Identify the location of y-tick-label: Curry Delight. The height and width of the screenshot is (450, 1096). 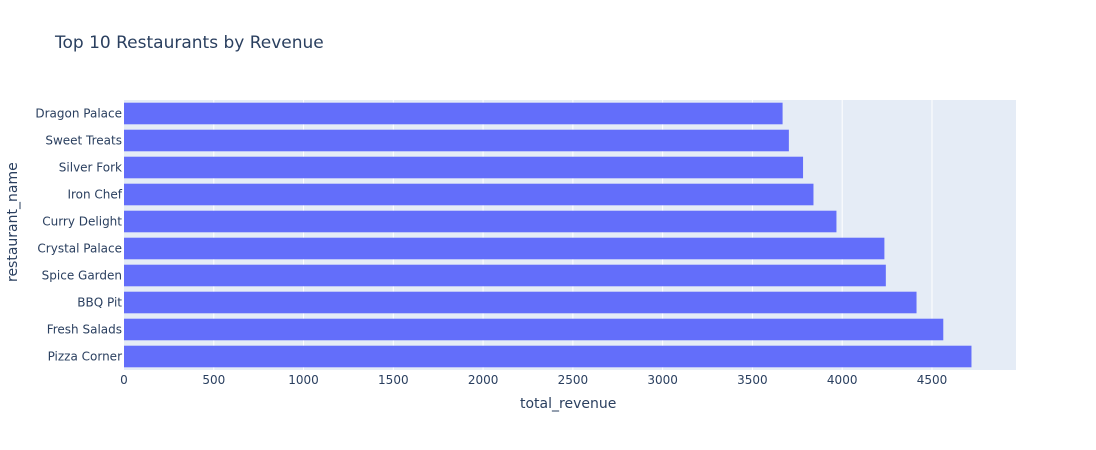
(82, 222).